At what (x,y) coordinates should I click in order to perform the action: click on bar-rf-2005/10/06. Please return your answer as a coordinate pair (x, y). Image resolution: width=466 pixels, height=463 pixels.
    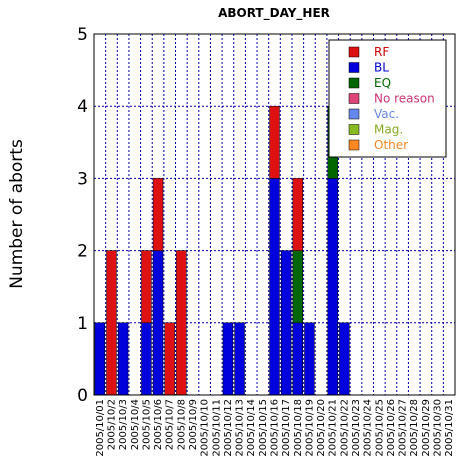
    Looking at the image, I should click on (158, 214).